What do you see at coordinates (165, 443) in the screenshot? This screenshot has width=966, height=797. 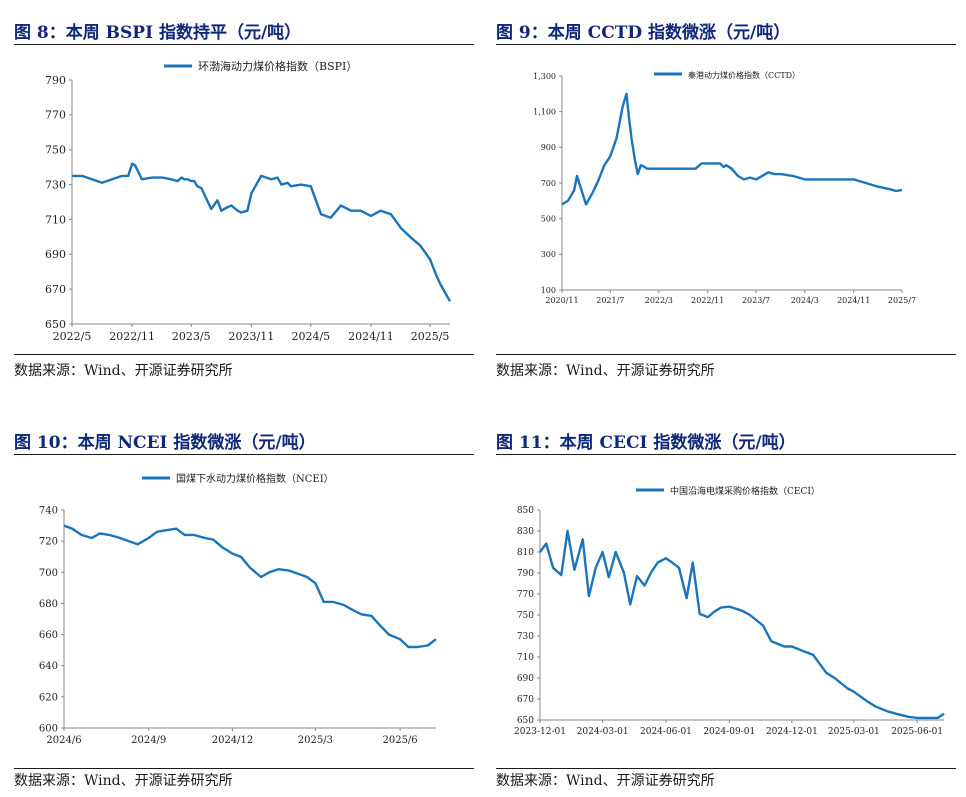 I see `chart-title: 图 10：本周 NCEI 指数微涨（元/吨）` at bounding box center [165, 443].